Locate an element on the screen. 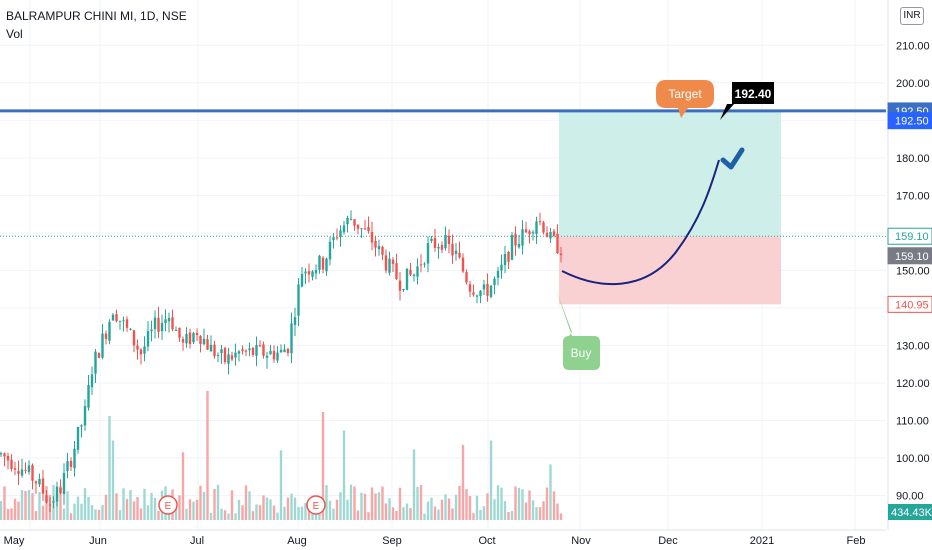  loss-zone is located at coordinates (670, 270).